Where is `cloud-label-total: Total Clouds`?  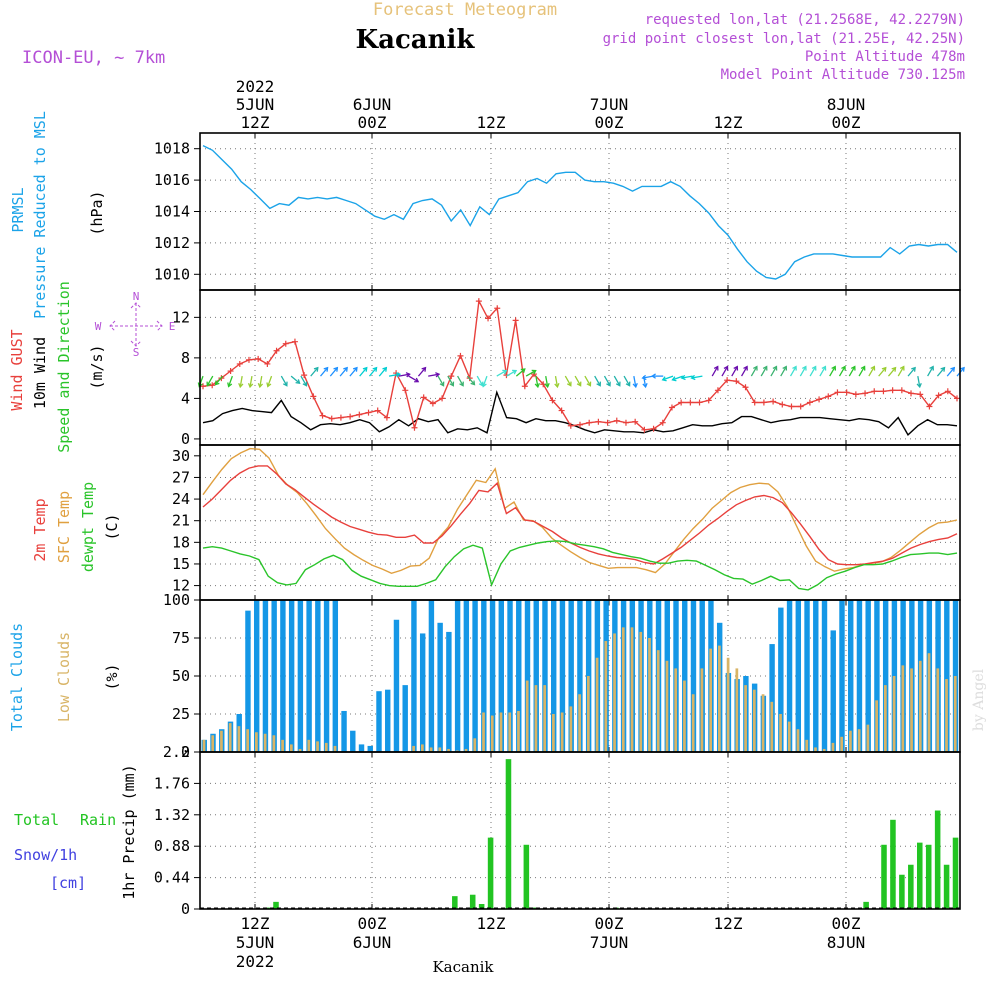
cloud-label-total: Total Clouds is located at coordinates (17, 677).